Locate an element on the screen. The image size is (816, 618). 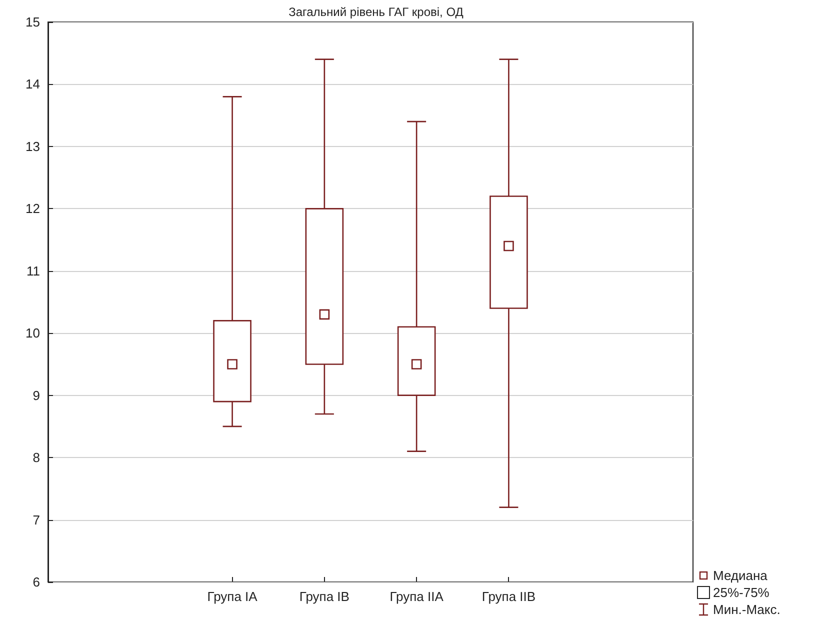
y-tick-label: 6 is located at coordinates (36, 582).